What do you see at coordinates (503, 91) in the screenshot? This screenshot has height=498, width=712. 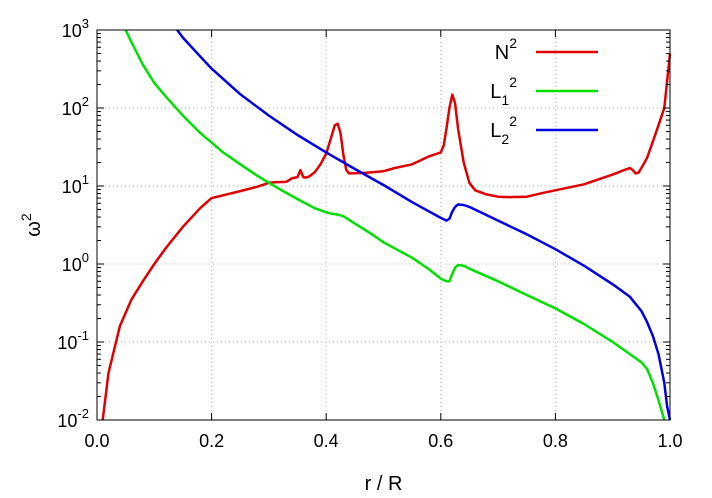 I see `legend-label-2: L12` at bounding box center [503, 91].